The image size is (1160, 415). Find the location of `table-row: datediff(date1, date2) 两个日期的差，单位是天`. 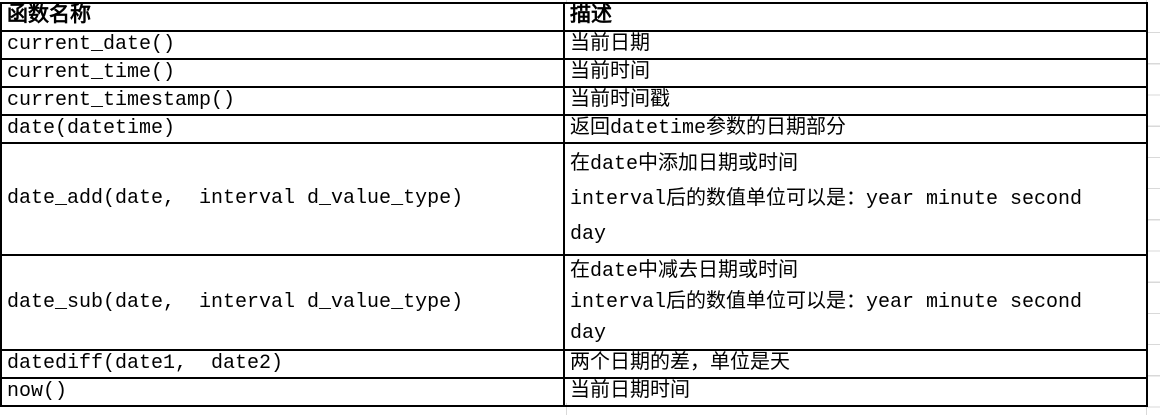

table-row: datediff(date1, date2) 两个日期的差，单位是天 is located at coordinates (574, 364).